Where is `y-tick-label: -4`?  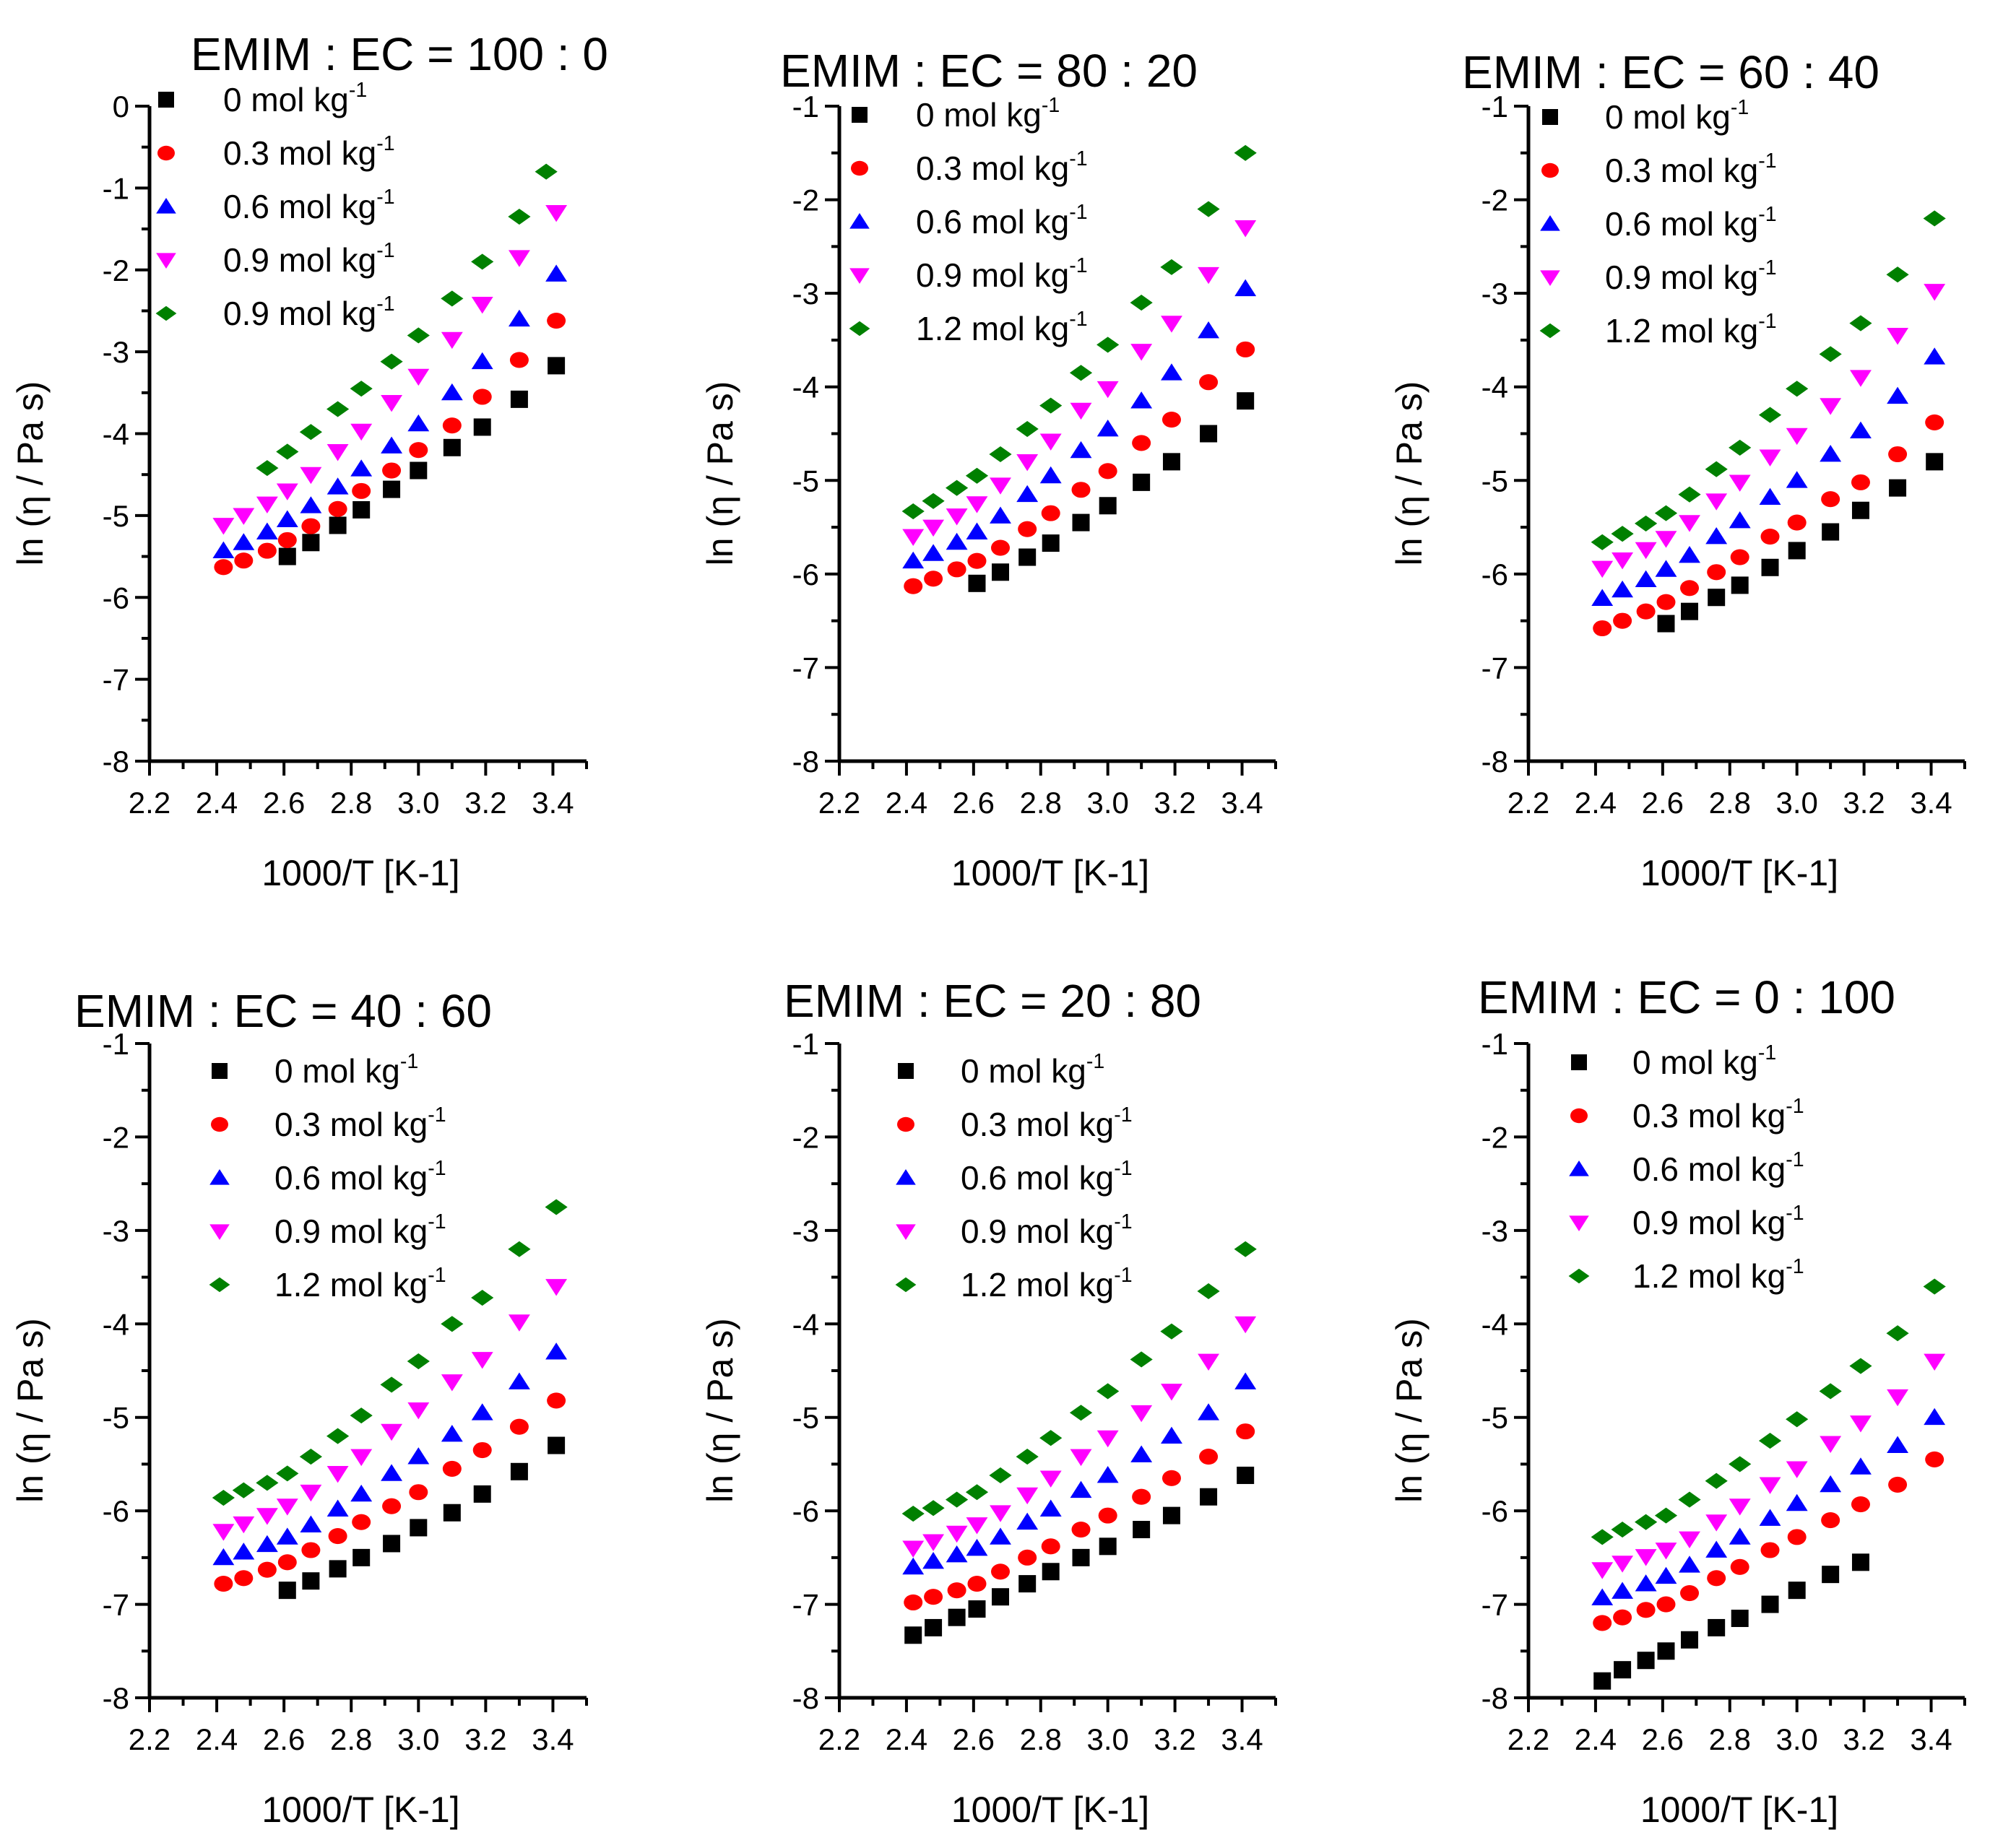
y-tick-label: -4 is located at coordinates (805, 1324).